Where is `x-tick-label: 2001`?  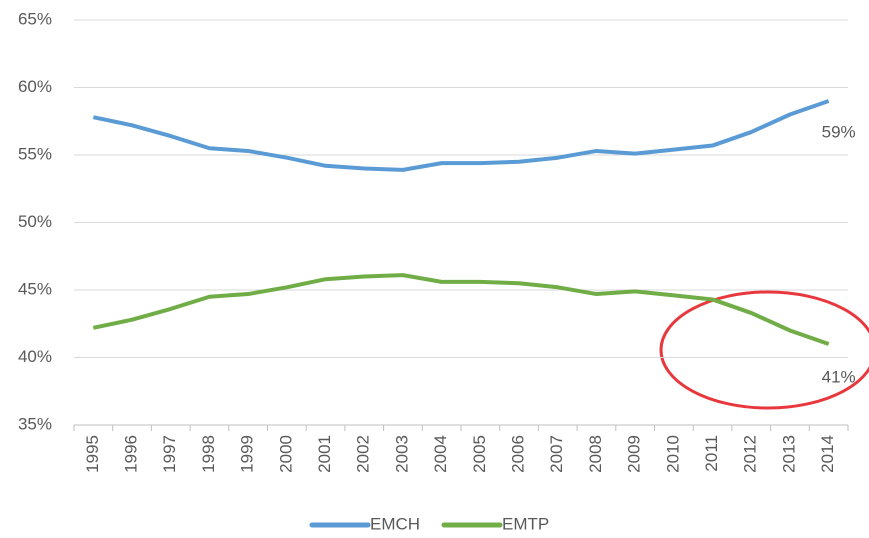 x-tick-label: 2001 is located at coordinates (324, 454).